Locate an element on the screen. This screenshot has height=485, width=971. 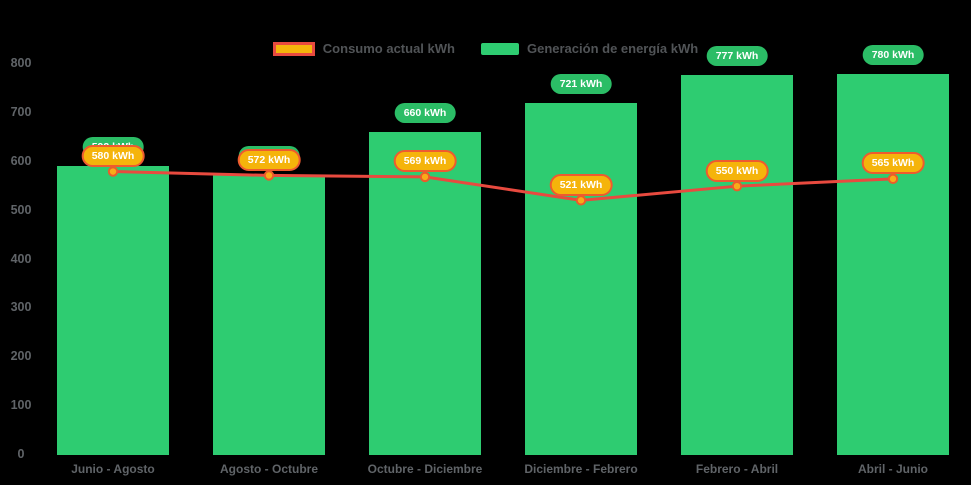
x-axis-label: Octubre - Diciembre is located at coordinates (425, 469).